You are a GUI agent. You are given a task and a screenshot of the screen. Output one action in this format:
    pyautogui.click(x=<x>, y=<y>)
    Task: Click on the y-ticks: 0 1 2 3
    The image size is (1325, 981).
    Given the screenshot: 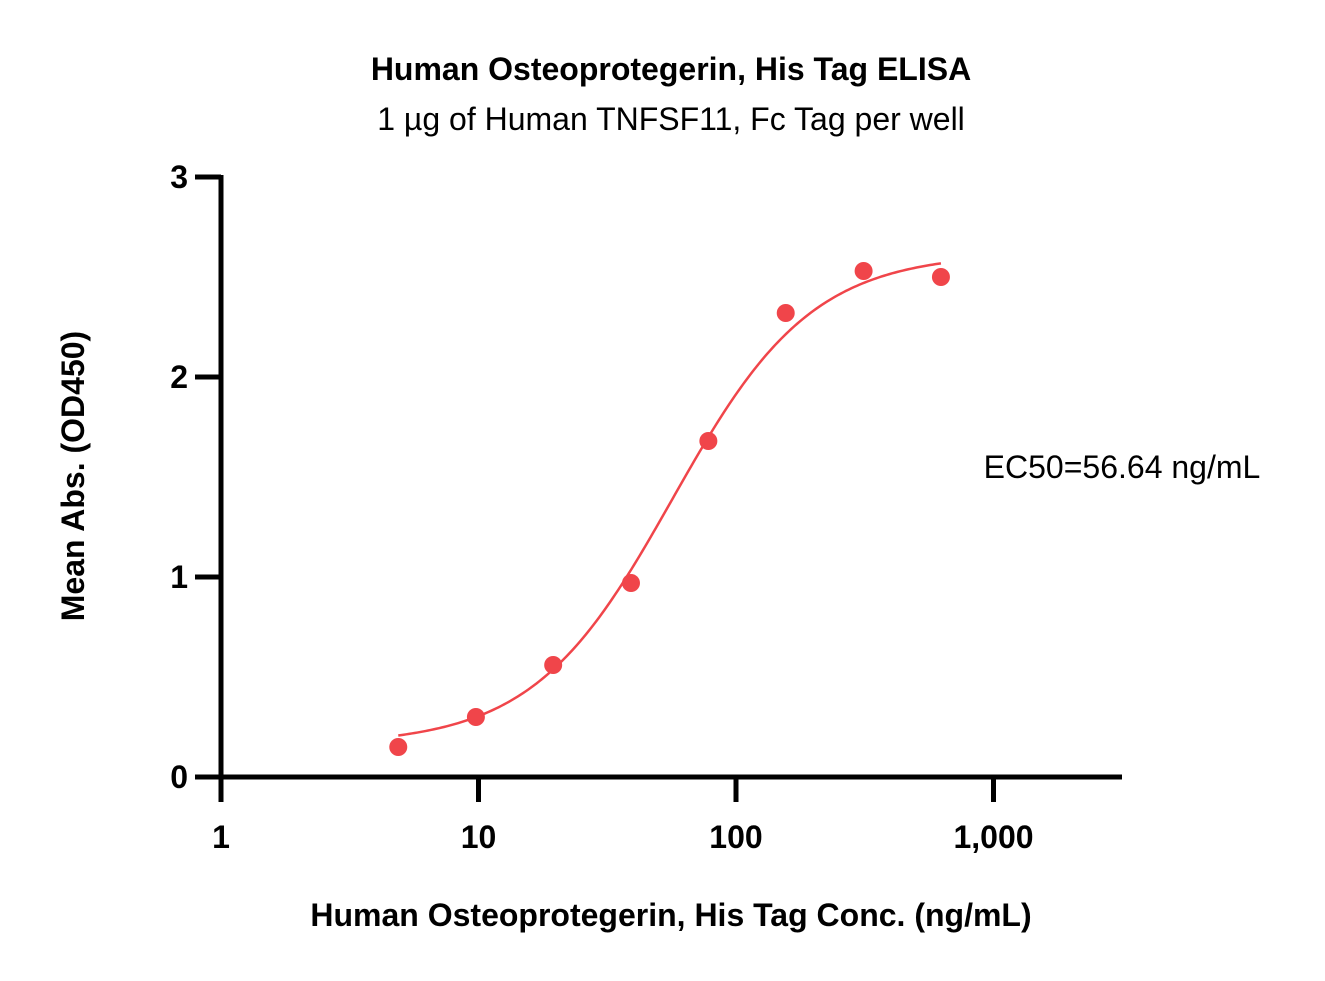 What is the action you would take?
    pyautogui.click(x=195, y=477)
    